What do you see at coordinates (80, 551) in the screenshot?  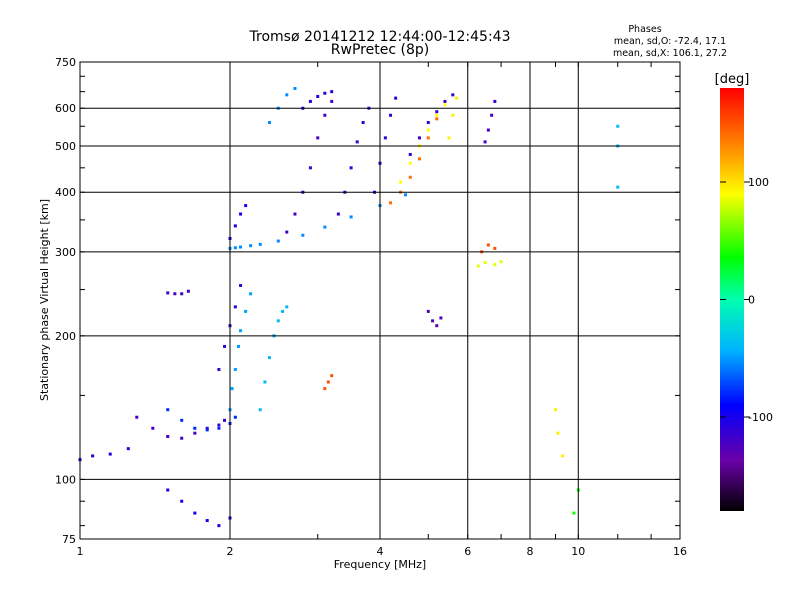 I see `x-tick-label: 1` at bounding box center [80, 551].